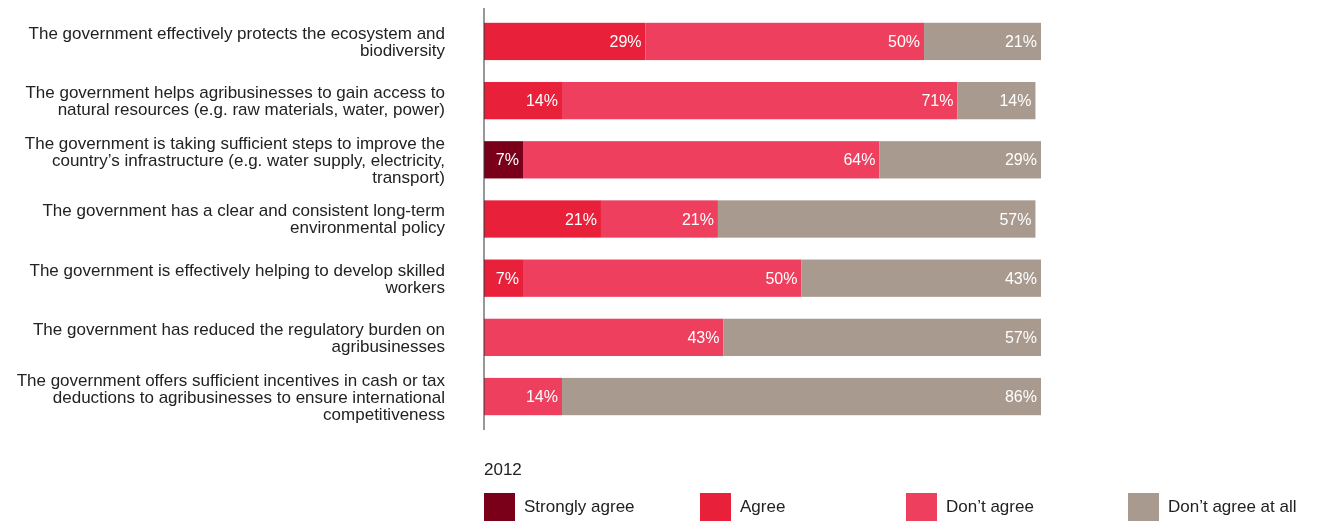 This screenshot has width=1325, height=522. I want to click on y-tick-label: The government is taking sufficient steps to improve the country’s infrastructure (e.g. water supply, electricity, transport), so click(234, 160).